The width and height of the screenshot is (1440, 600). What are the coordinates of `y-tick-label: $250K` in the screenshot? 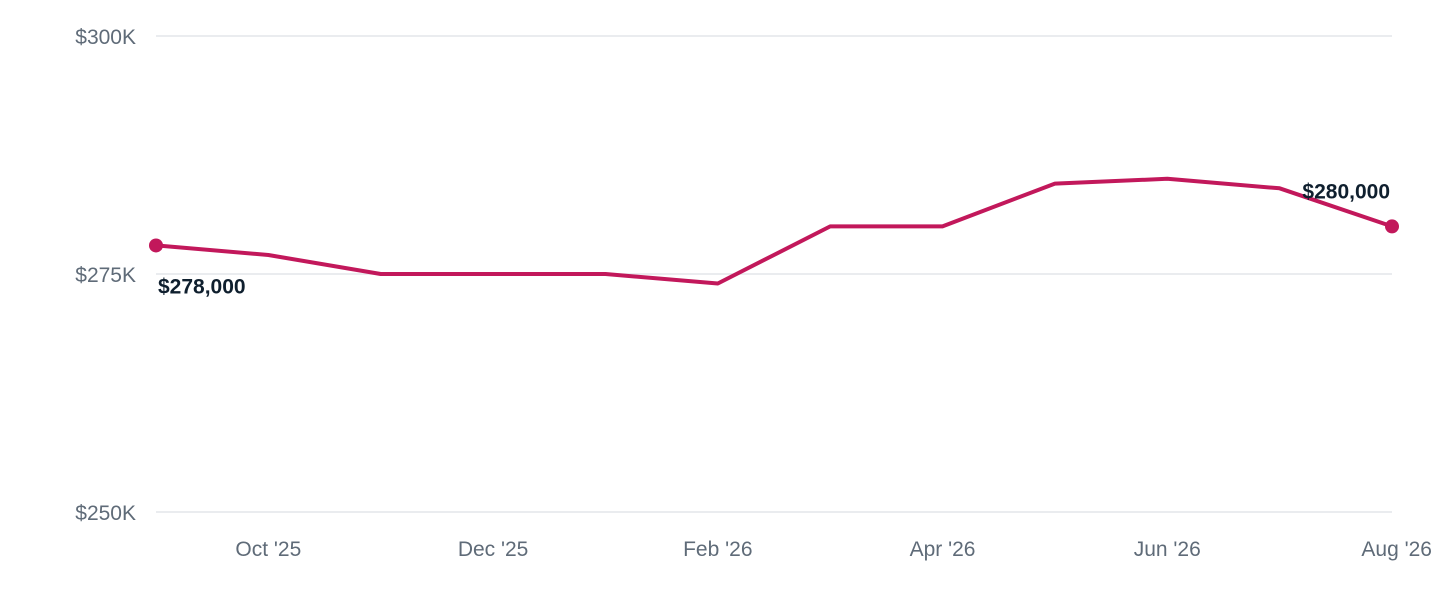 It's located at (105, 513).